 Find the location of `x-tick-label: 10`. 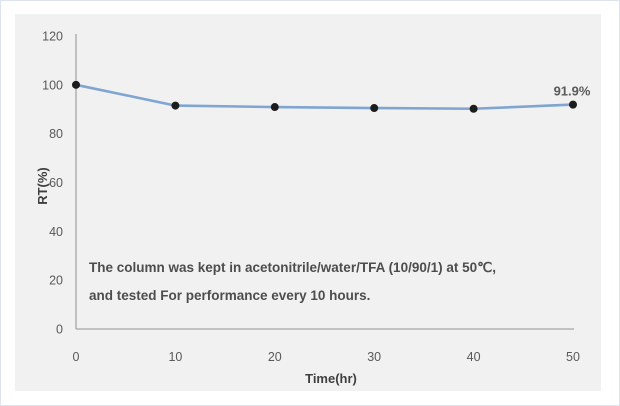

x-tick-label: 10 is located at coordinates (175, 357).